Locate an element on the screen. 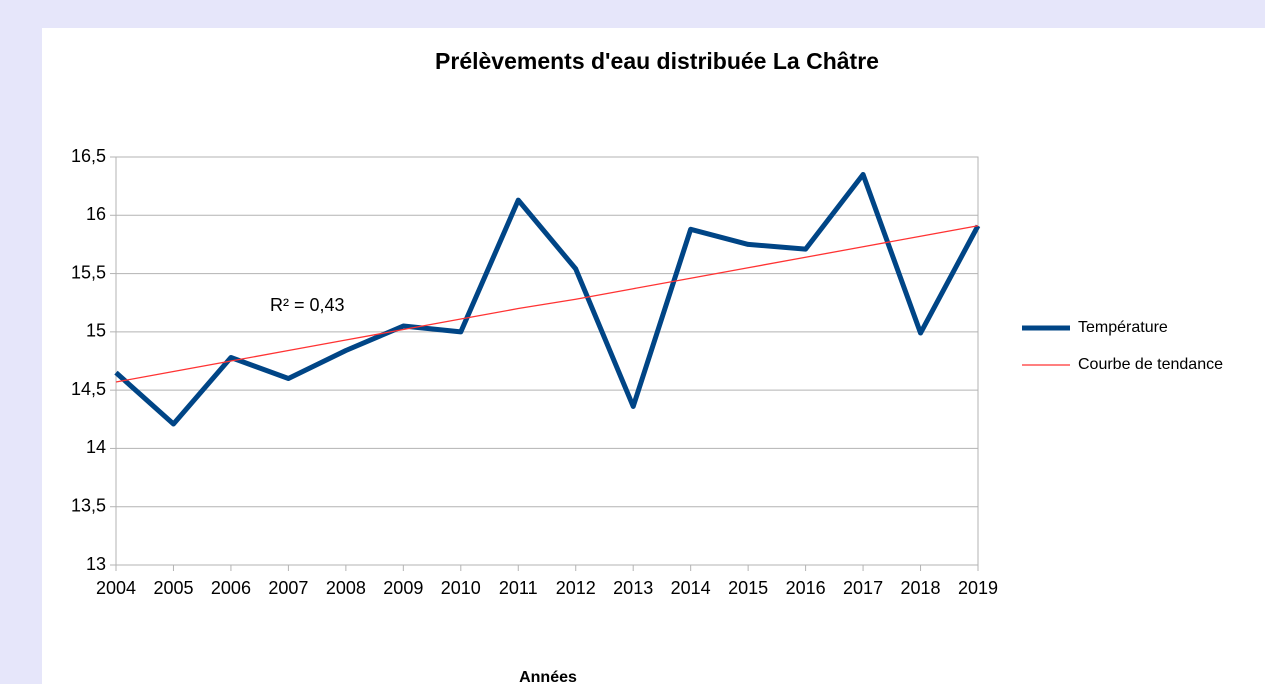  x-tick-label: 2012 is located at coordinates (576, 588).